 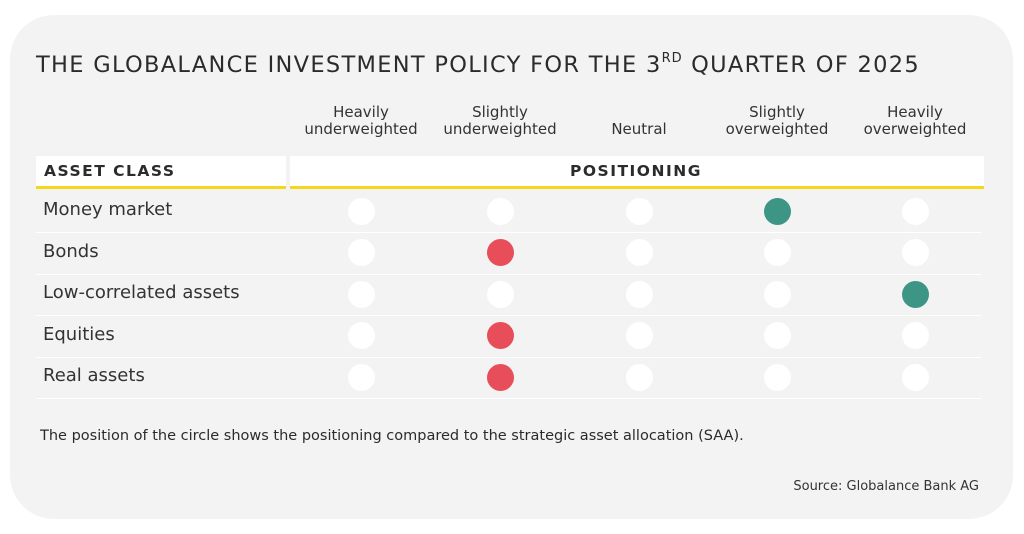 I want to click on positioning-header-bar, so click(x=637, y=172).